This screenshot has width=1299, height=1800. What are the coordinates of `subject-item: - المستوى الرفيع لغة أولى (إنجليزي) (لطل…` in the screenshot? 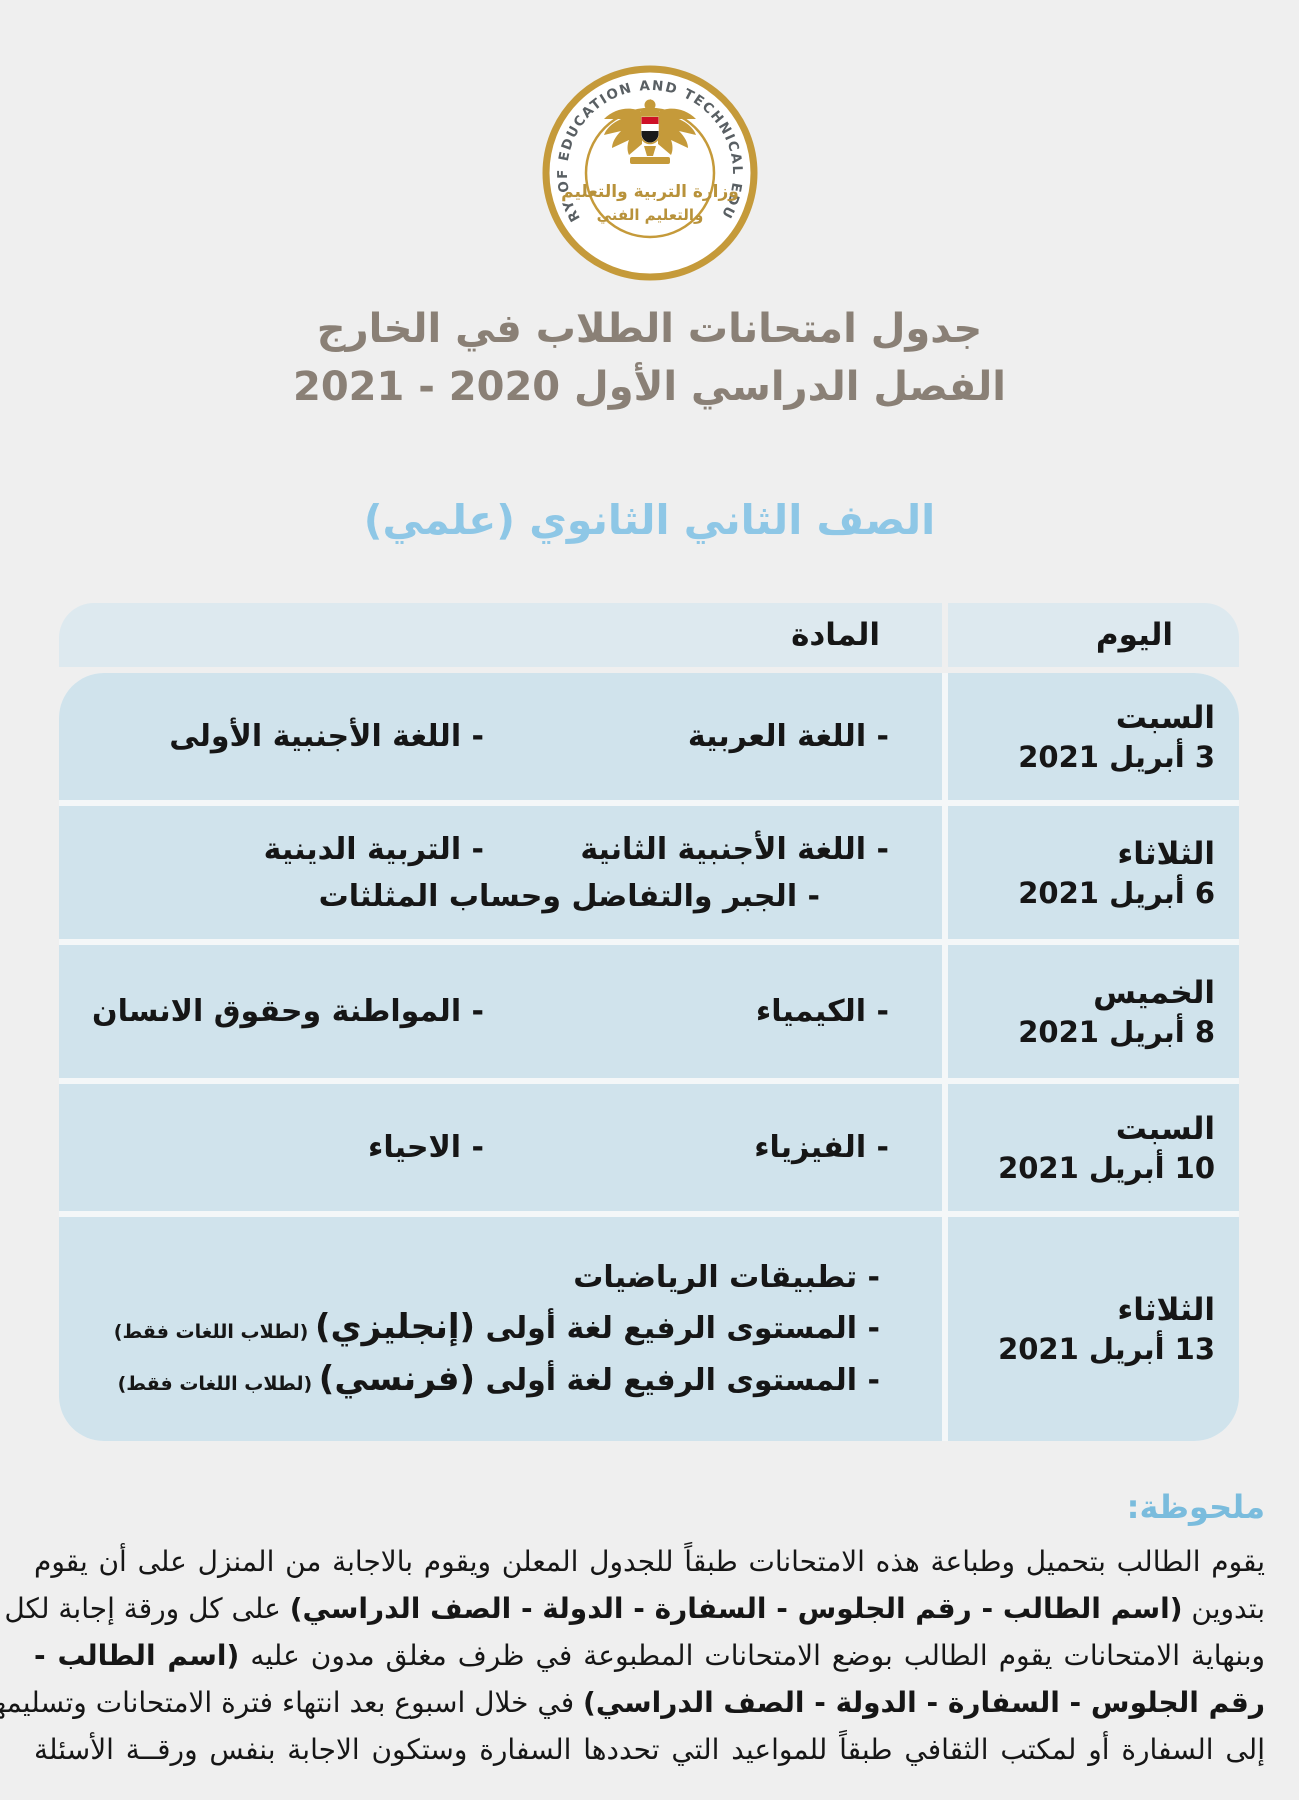 It's located at (497, 1327).